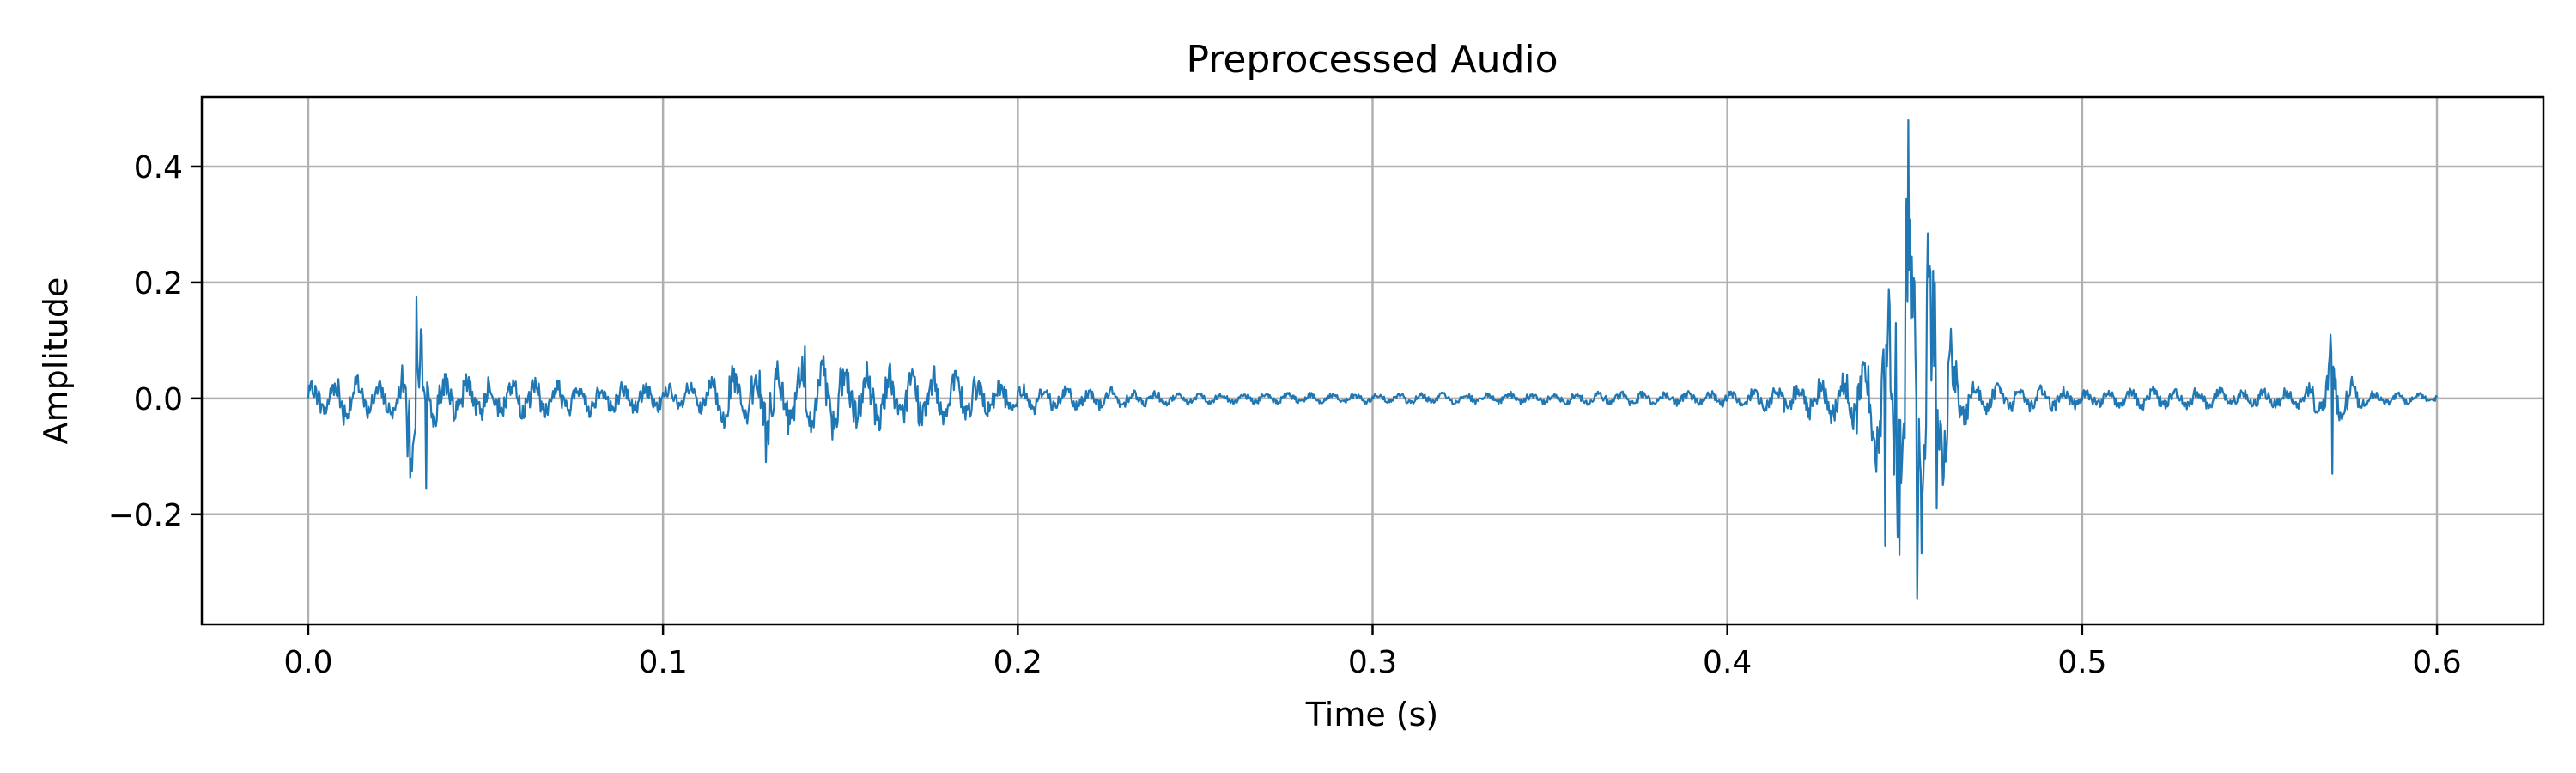 Image resolution: width=2576 pixels, height=773 pixels. What do you see at coordinates (159, 168) in the screenshot?
I see `y-tick-label: 0.4` at bounding box center [159, 168].